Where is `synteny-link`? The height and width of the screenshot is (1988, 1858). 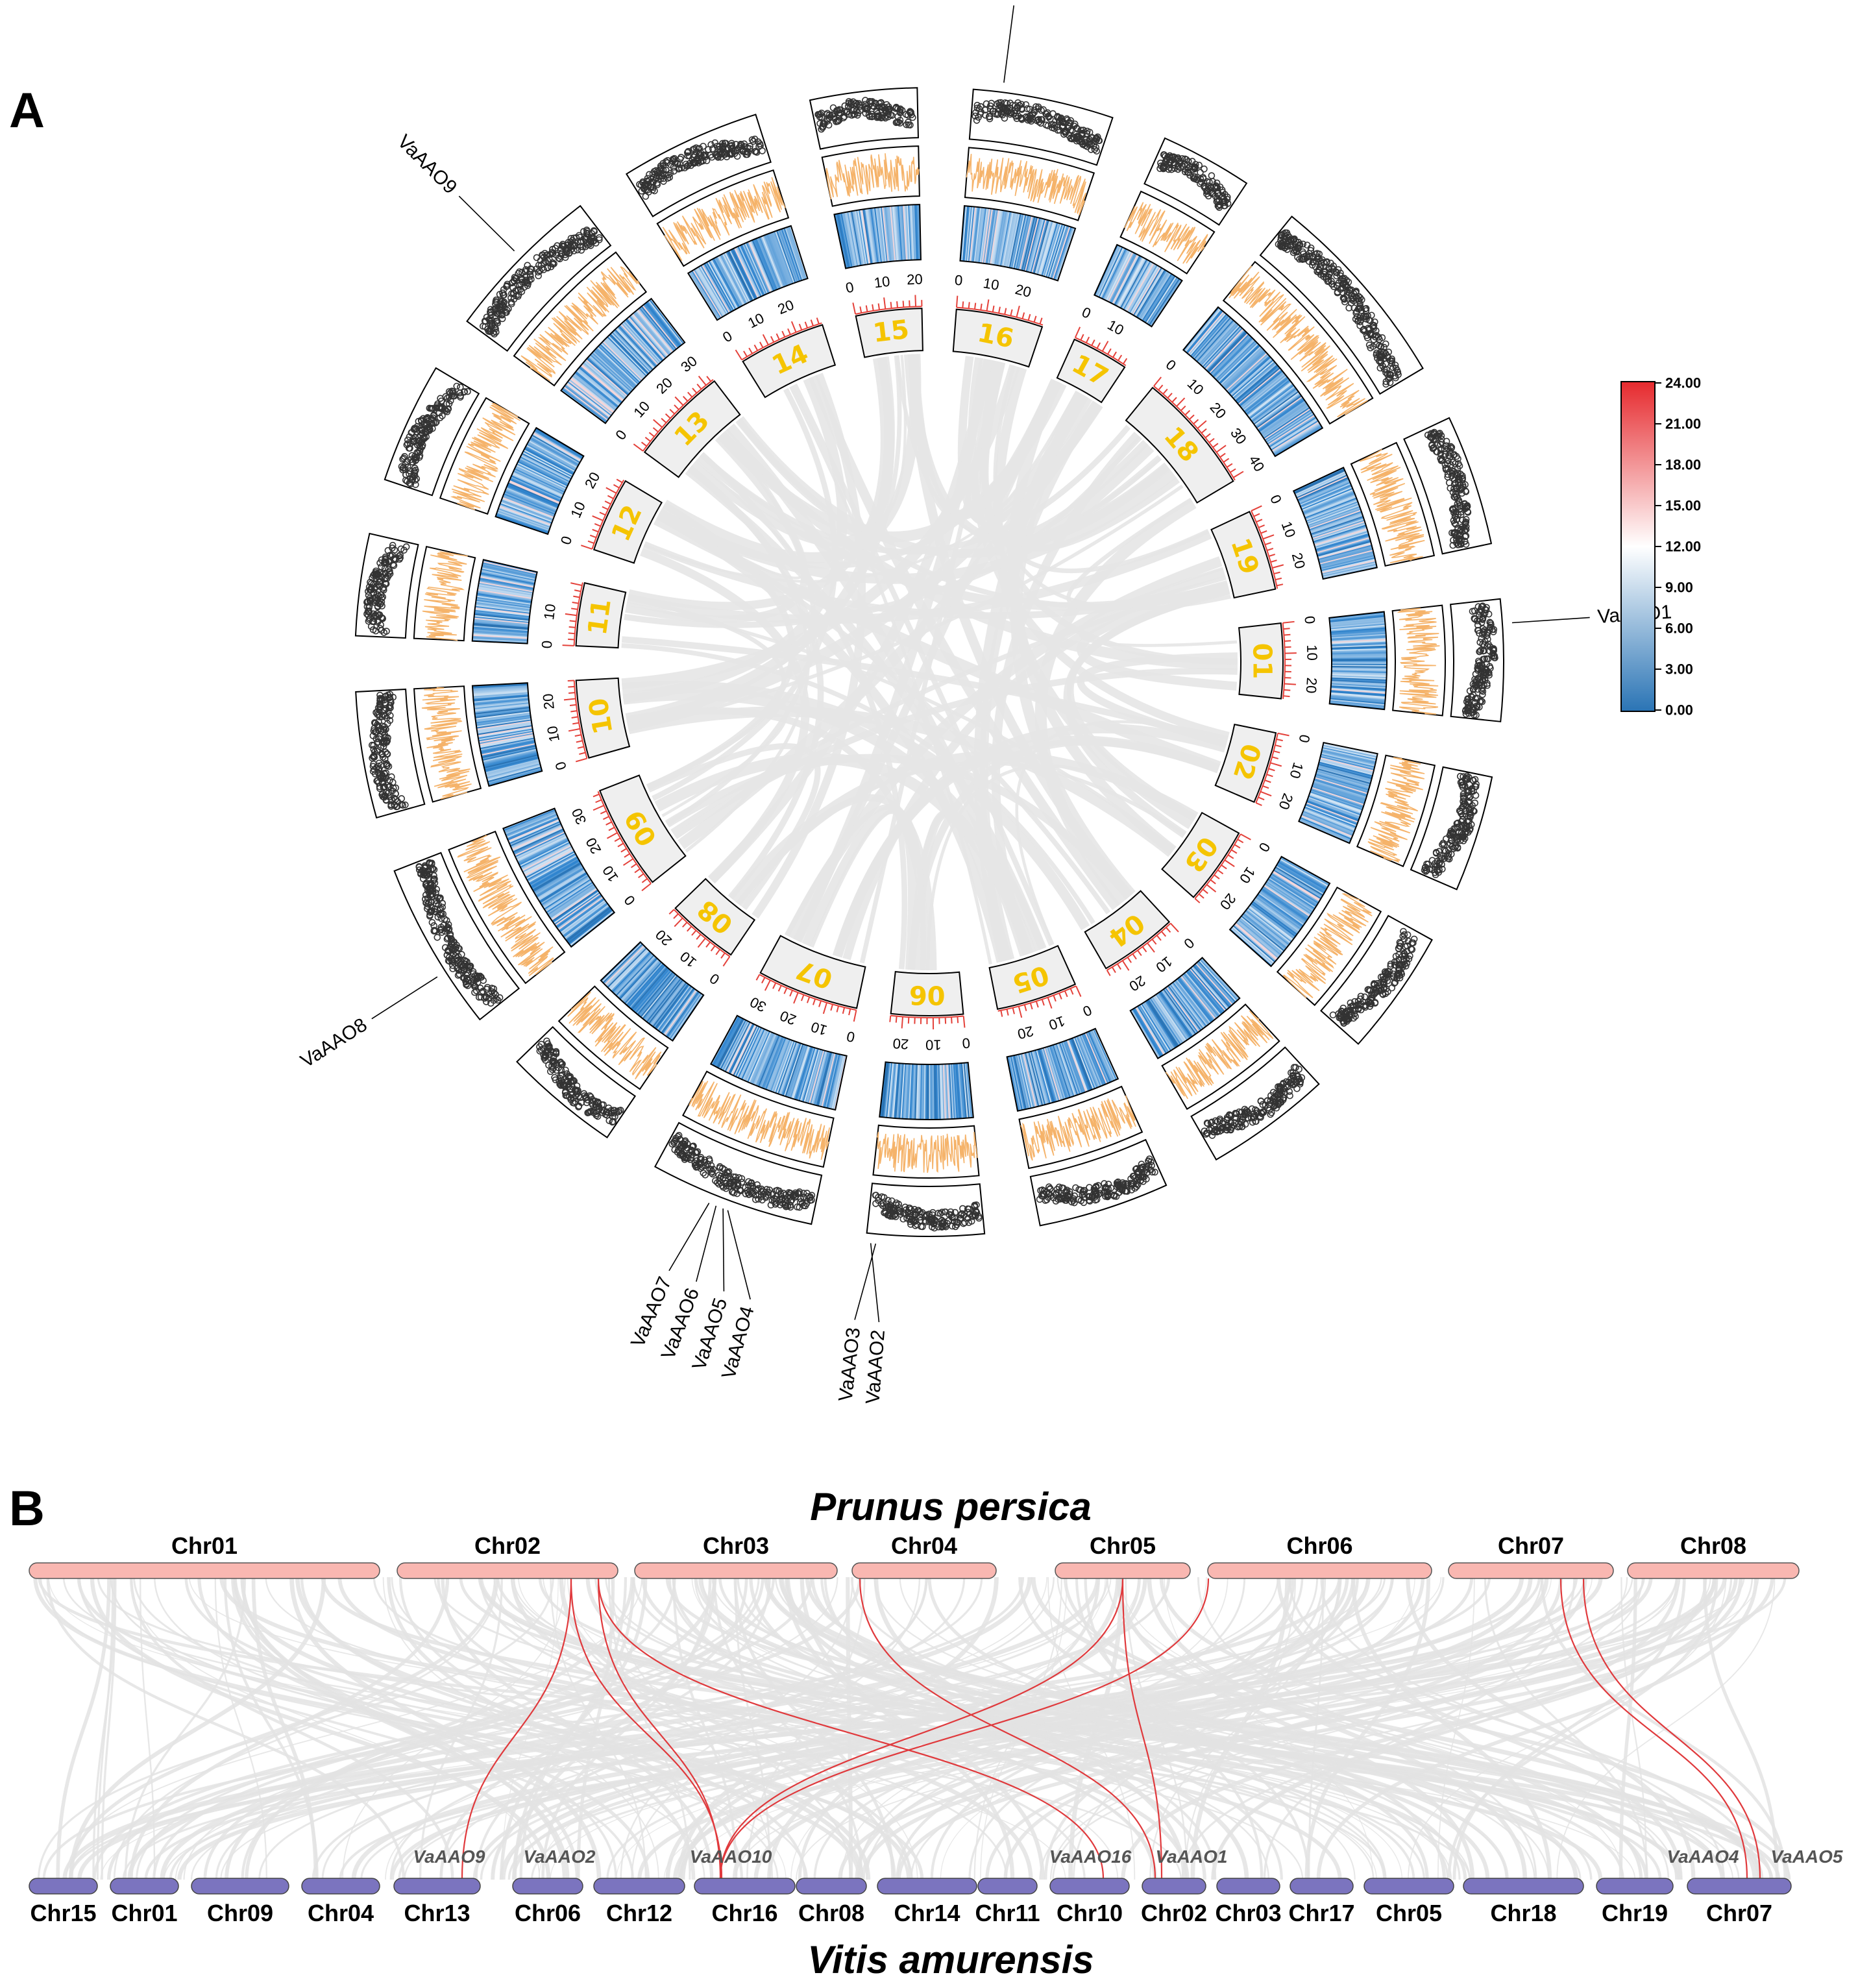 synteny-link is located at coordinates (1122, 833).